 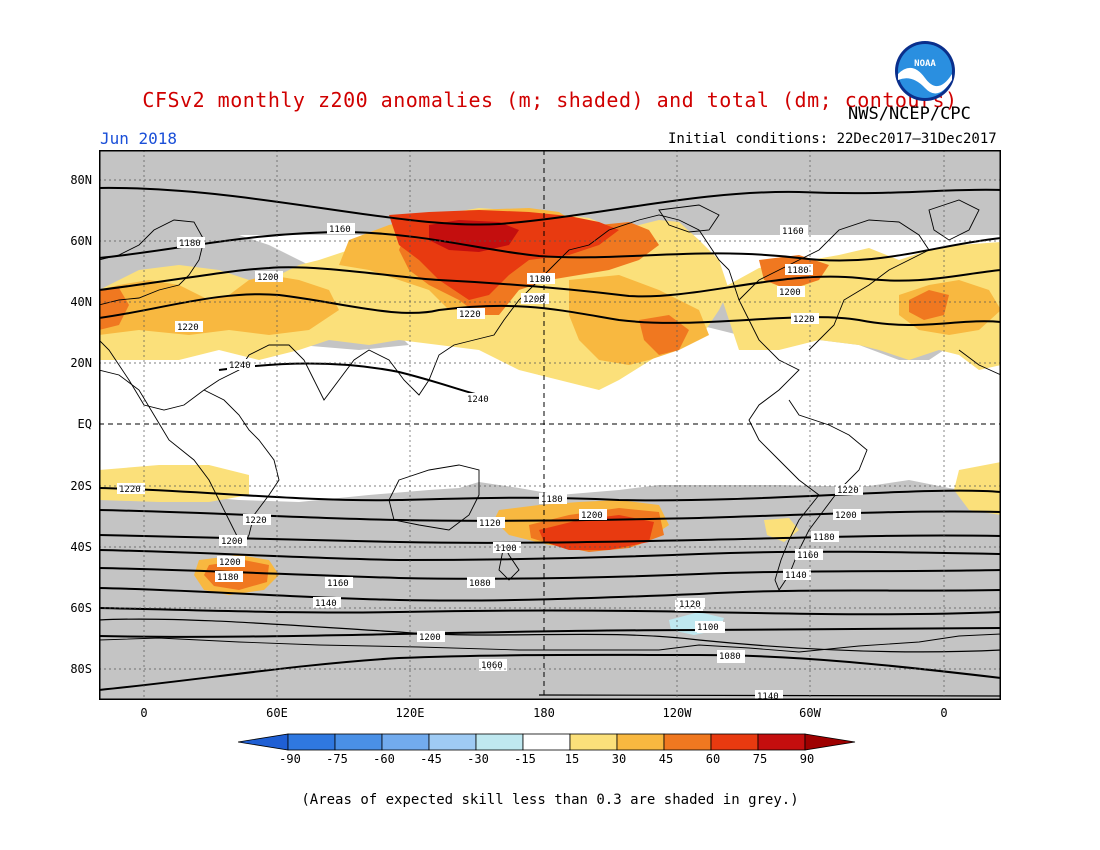 What do you see at coordinates (84, 424) in the screenshot?
I see `lat-label: EQ` at bounding box center [84, 424].